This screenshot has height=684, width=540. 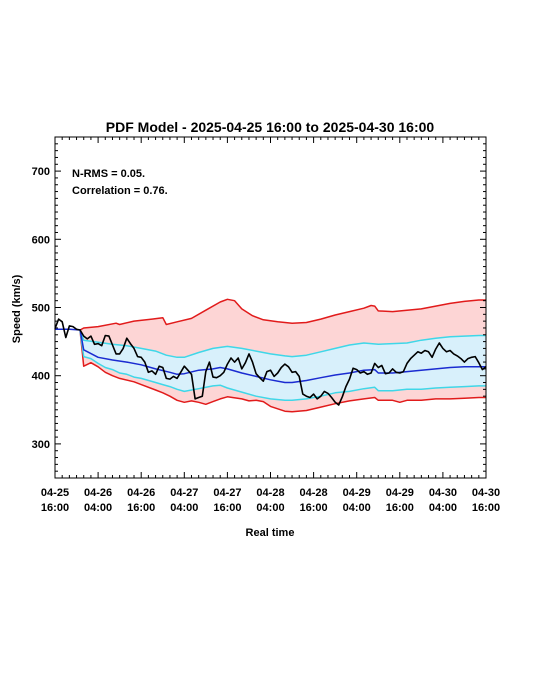 What do you see at coordinates (120, 191) in the screenshot?
I see `correlation-annotation: Correlation = 0.76.` at bounding box center [120, 191].